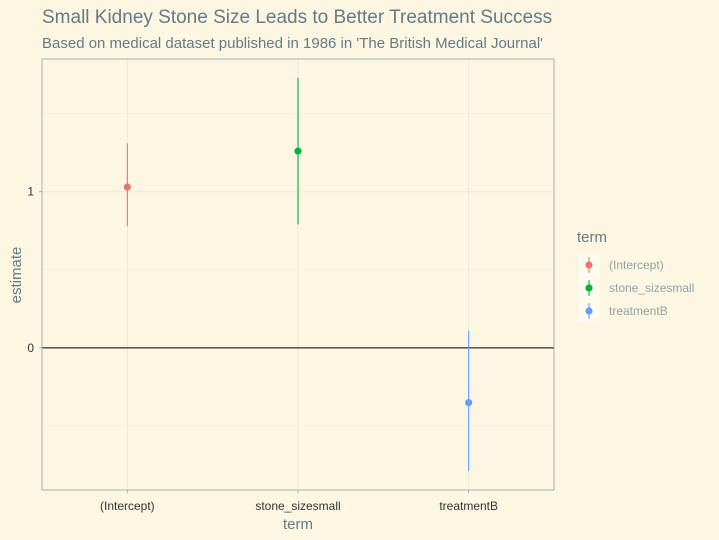 This screenshot has height=540, width=719. I want to click on x-tick-label: stone_sizesmall, so click(297, 506).